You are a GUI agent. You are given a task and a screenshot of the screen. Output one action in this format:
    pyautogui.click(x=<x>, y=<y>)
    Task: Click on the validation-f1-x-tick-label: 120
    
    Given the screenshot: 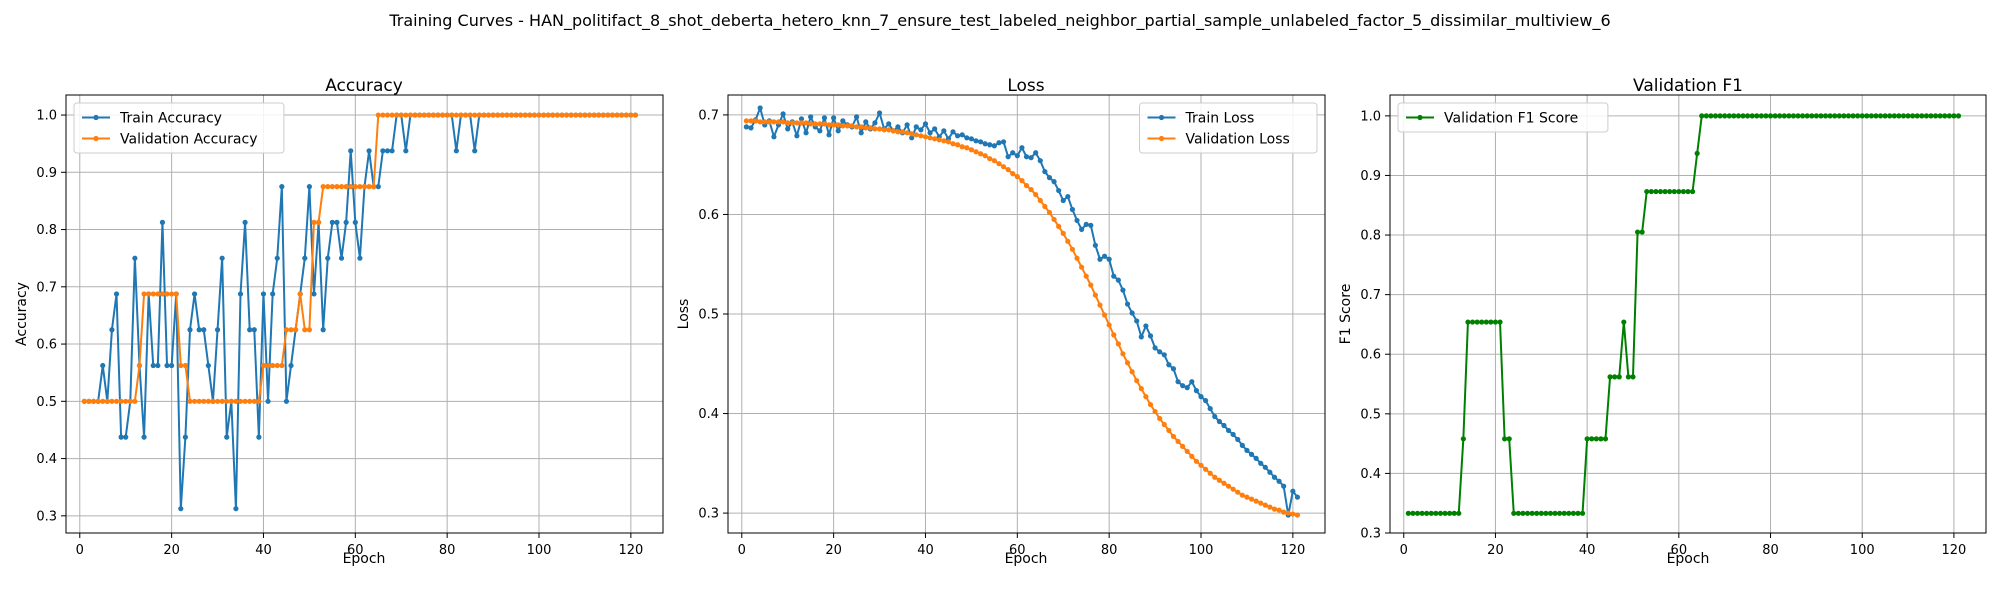 What is the action you would take?
    pyautogui.click(x=1953, y=550)
    